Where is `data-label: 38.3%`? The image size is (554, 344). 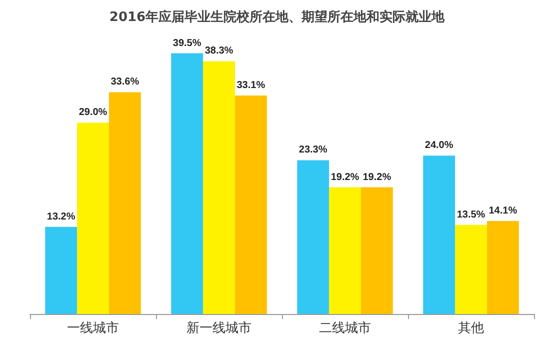 data-label: 38.3% is located at coordinates (219, 51).